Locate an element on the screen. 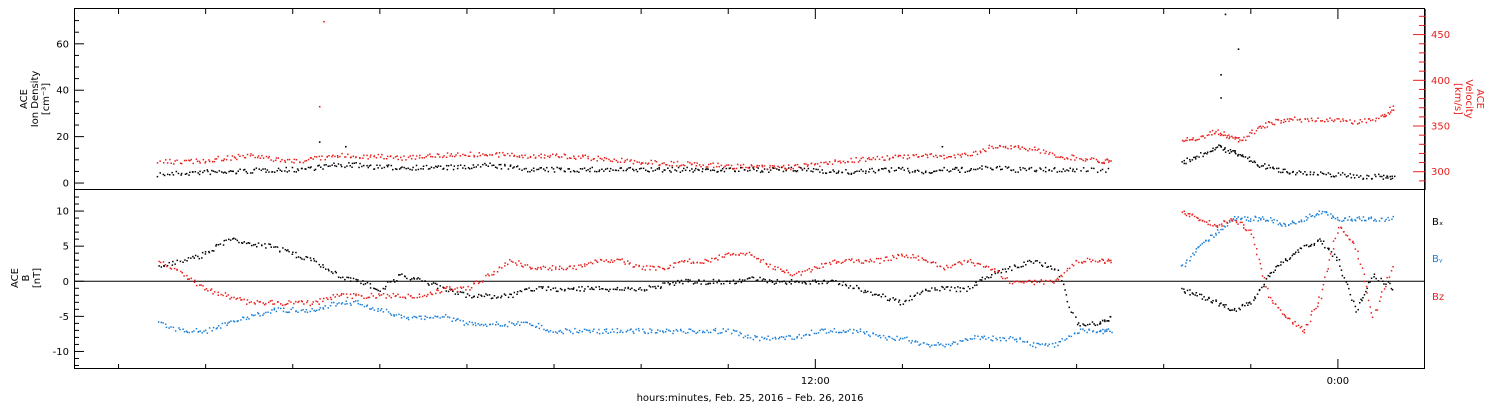  density-black-outlier is located at coordinates (1238, 49).